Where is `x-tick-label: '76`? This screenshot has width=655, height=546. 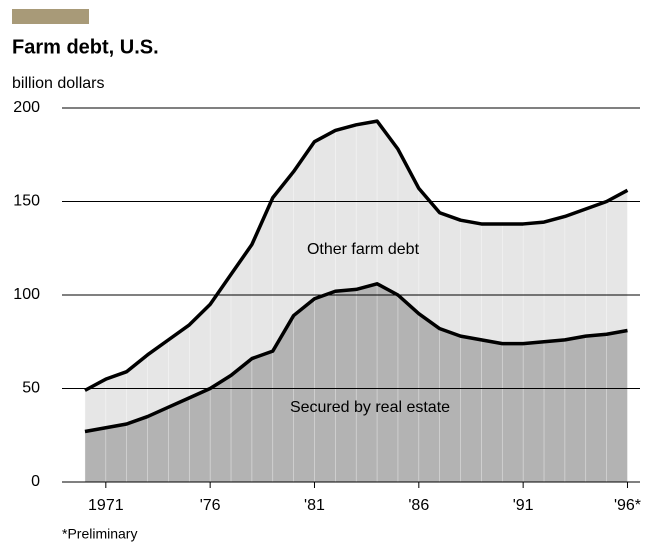 x-tick-label: '76 is located at coordinates (210, 505).